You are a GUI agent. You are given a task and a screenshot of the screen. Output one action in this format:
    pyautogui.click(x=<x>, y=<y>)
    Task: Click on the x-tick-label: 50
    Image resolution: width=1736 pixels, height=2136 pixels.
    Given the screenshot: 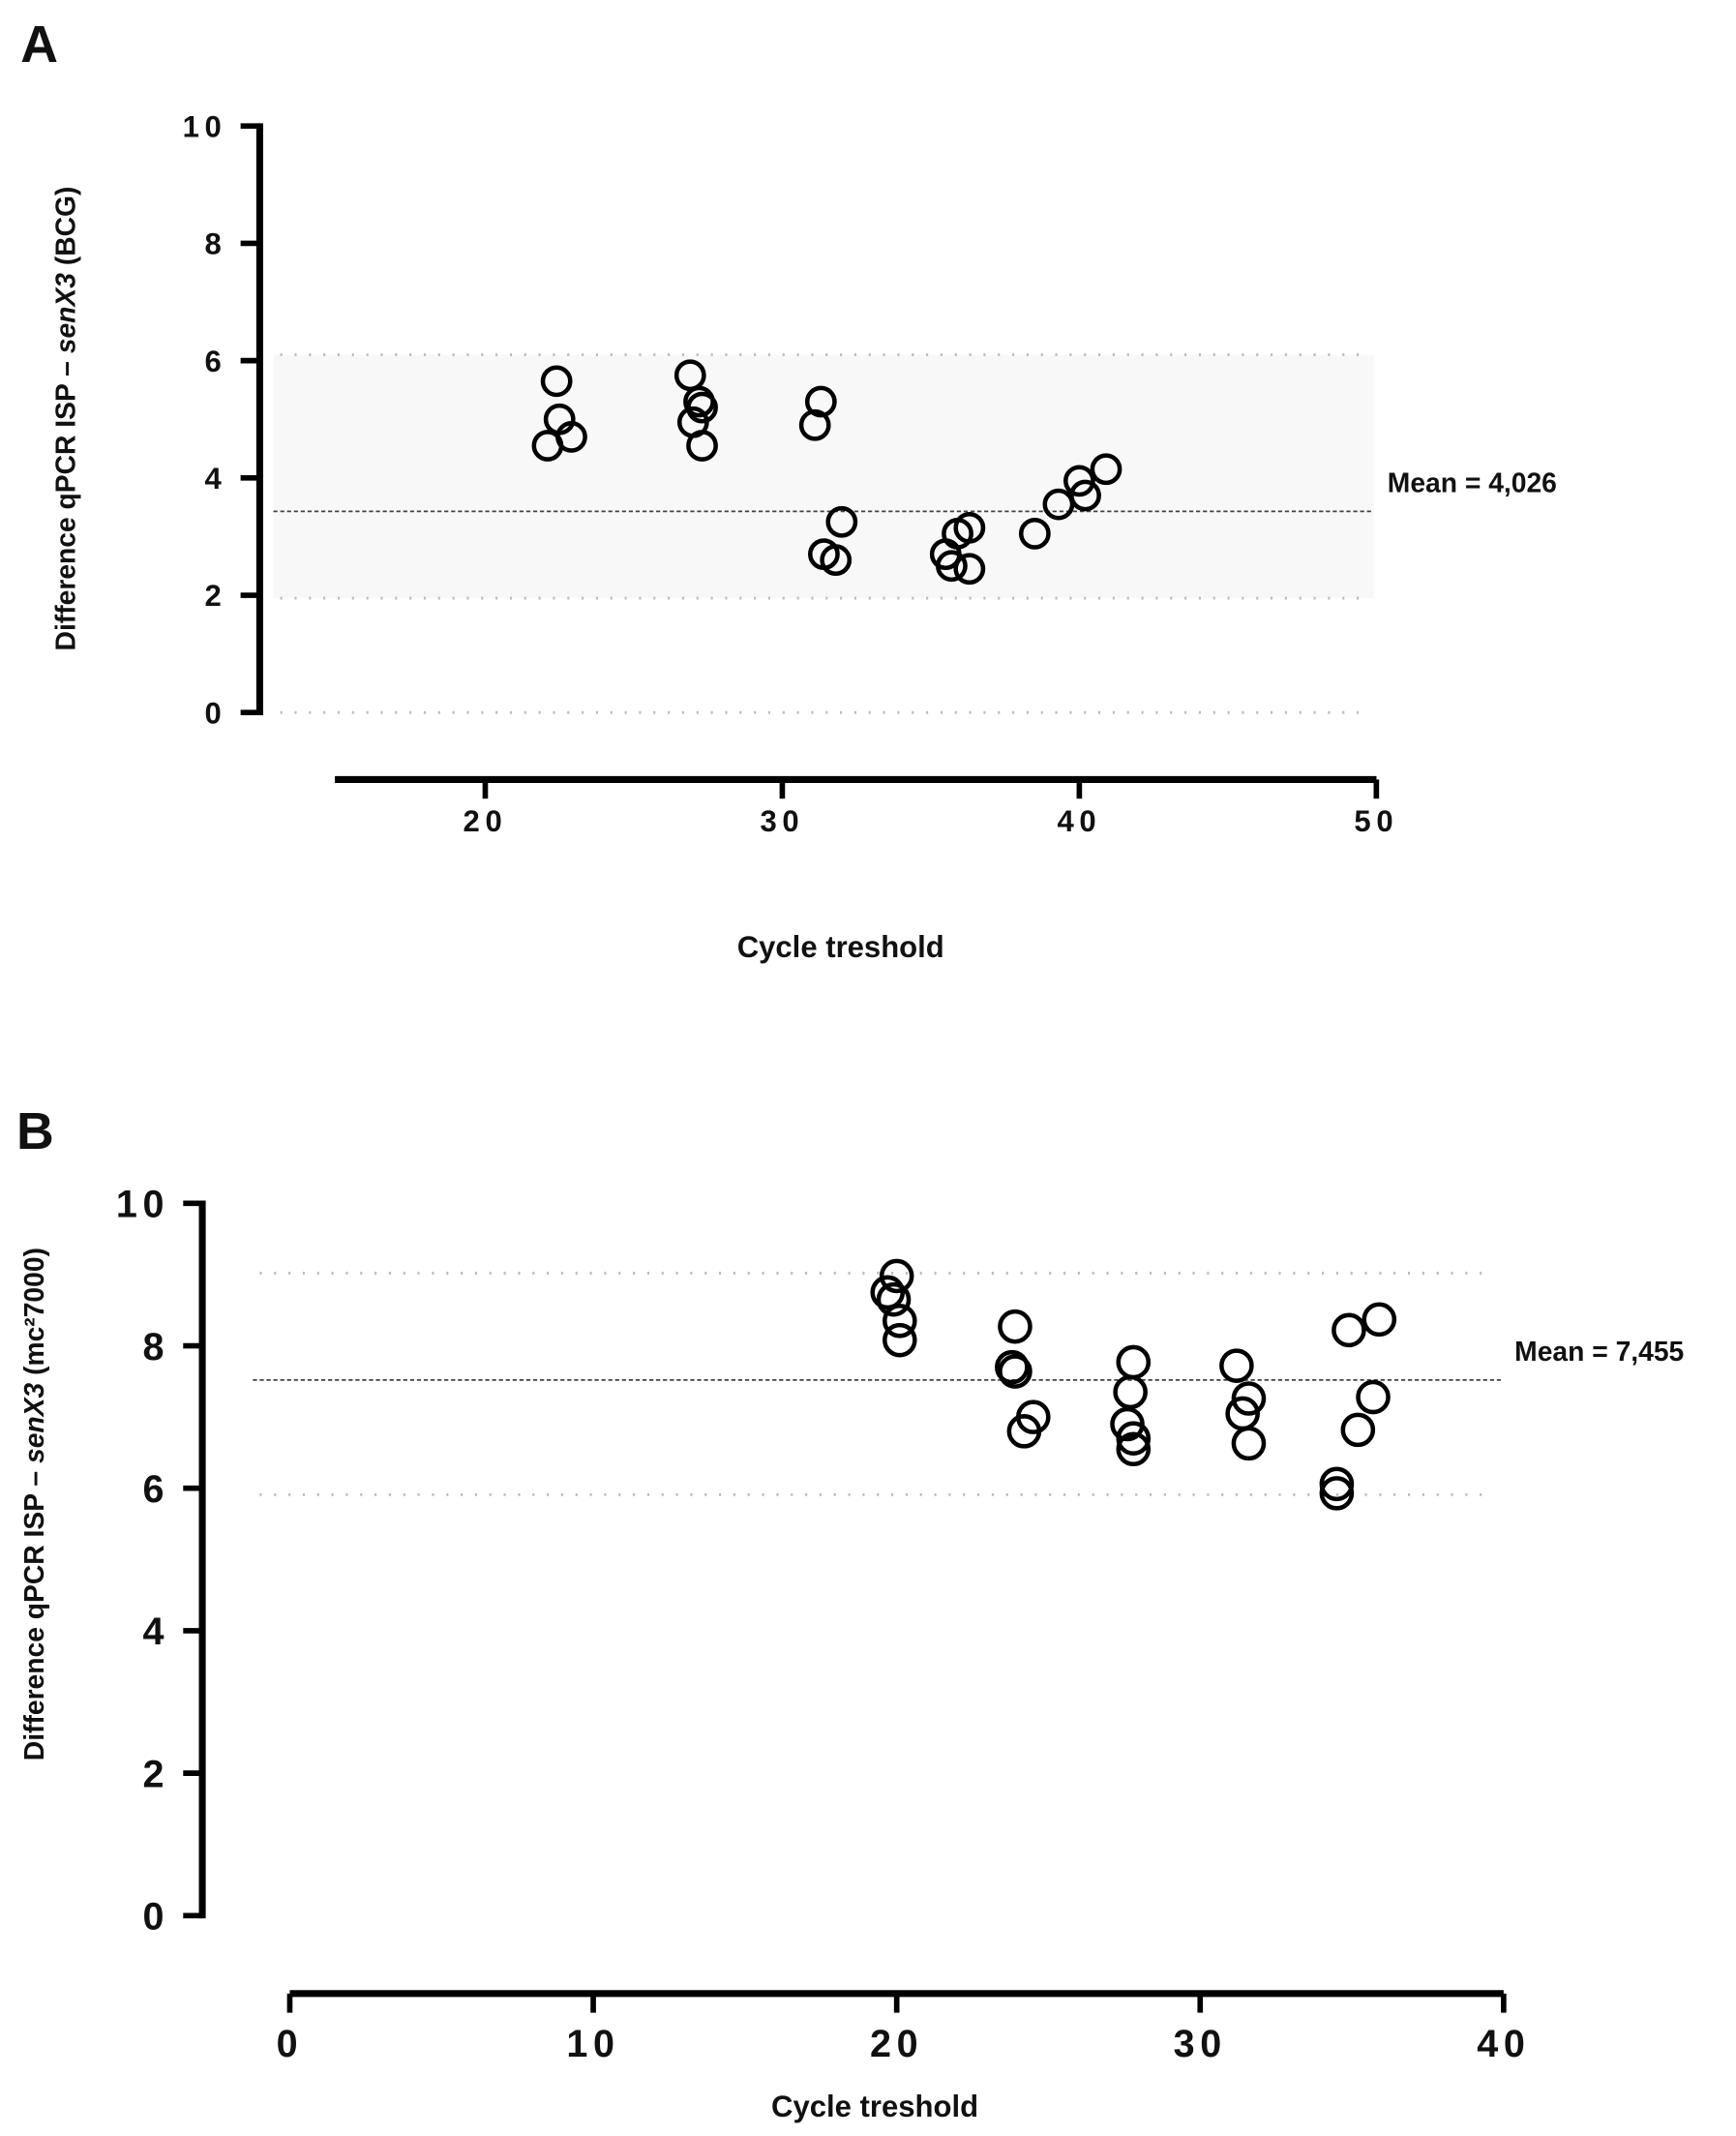 What is the action you would take?
    pyautogui.click(x=1376, y=821)
    